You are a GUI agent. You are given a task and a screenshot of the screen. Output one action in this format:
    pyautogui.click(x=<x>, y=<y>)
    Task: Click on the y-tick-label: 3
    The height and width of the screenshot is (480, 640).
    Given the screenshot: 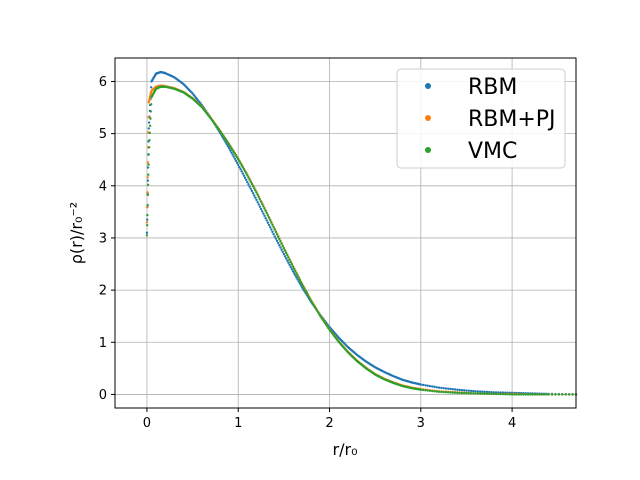 What is the action you would take?
    pyautogui.click(x=103, y=238)
    